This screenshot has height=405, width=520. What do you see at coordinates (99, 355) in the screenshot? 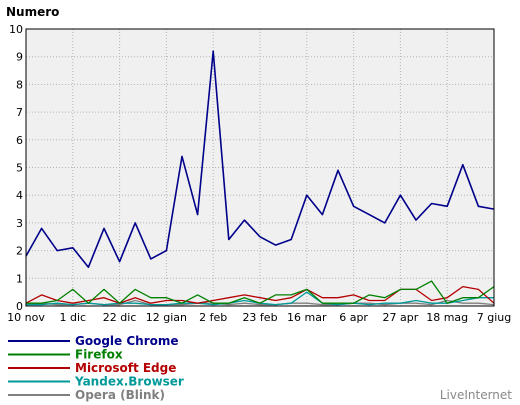
I see `legend-label: Firefox` at bounding box center [99, 355].